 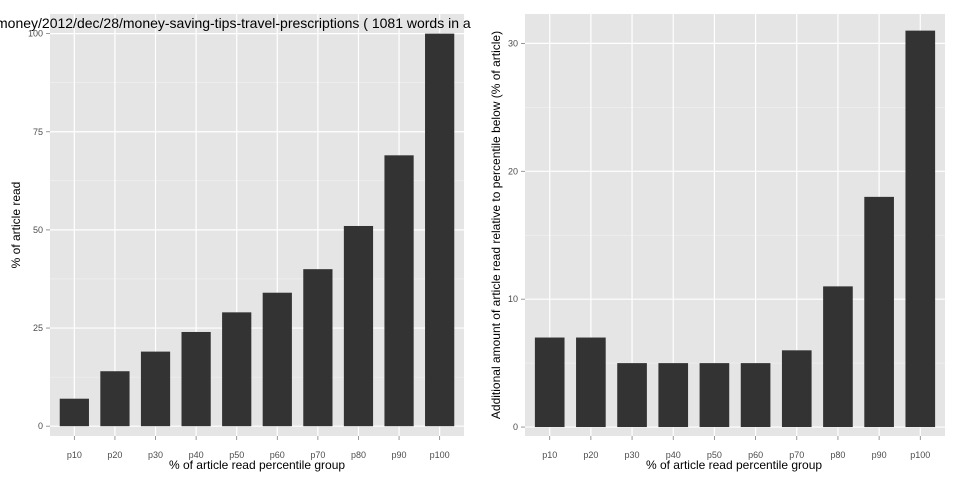 What do you see at coordinates (513, 171) in the screenshot?
I see `y-tick-label: 20` at bounding box center [513, 171].